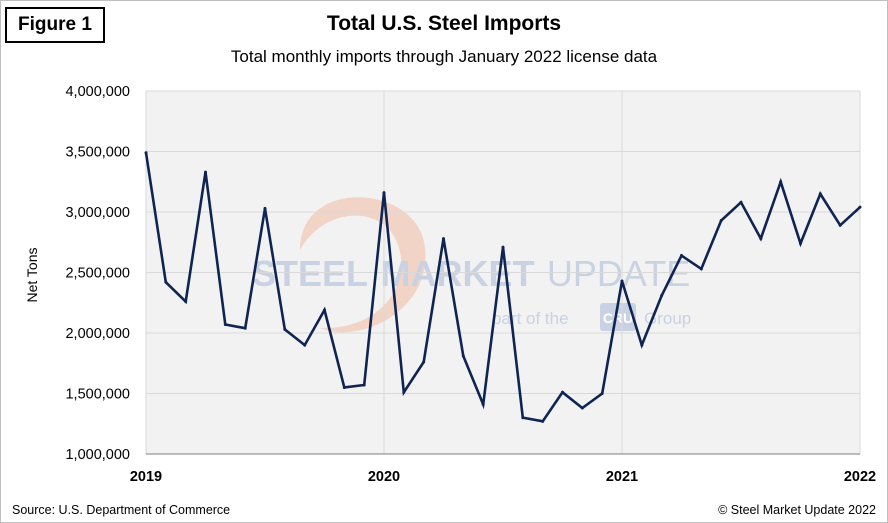  What do you see at coordinates (97, 334) in the screenshot?
I see `y-tick-label: 2,000,000` at bounding box center [97, 334].